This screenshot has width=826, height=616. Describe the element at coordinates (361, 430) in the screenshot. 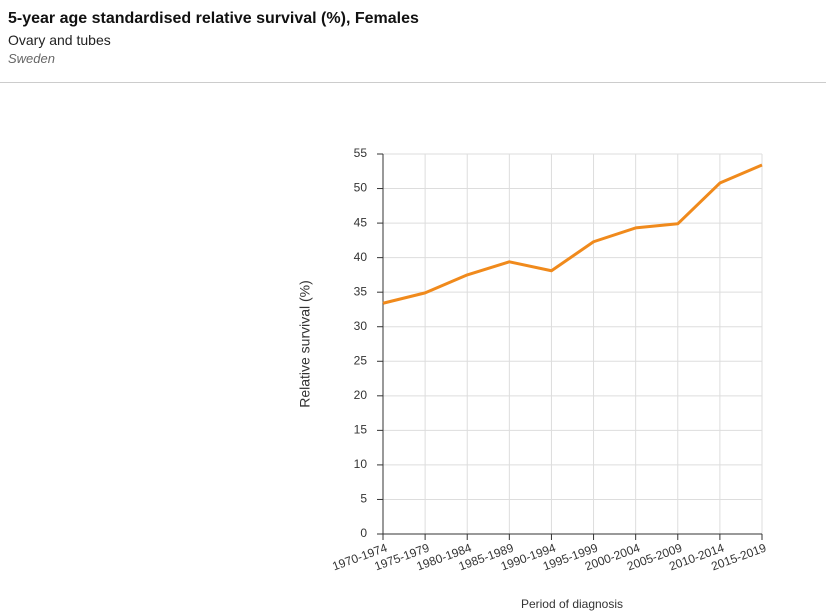

I see `y-tick-label: 15` at that location.